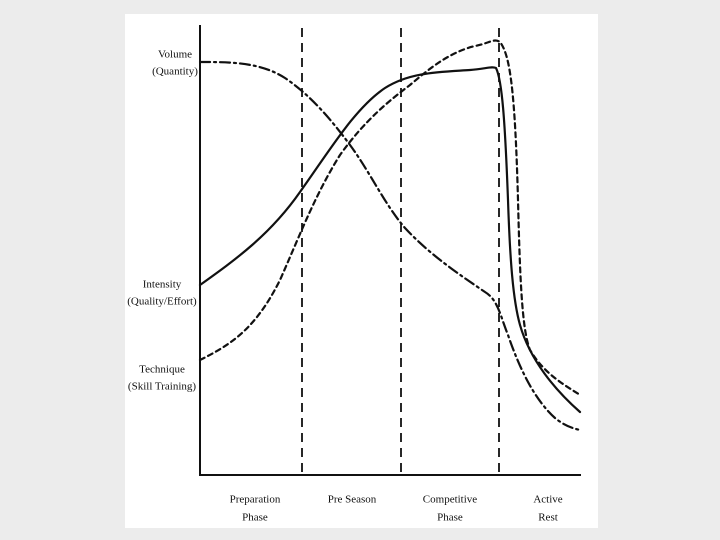  Describe the element at coordinates (162, 302) in the screenshot. I see `y-label-sub: (Quality/Effort)` at that location.